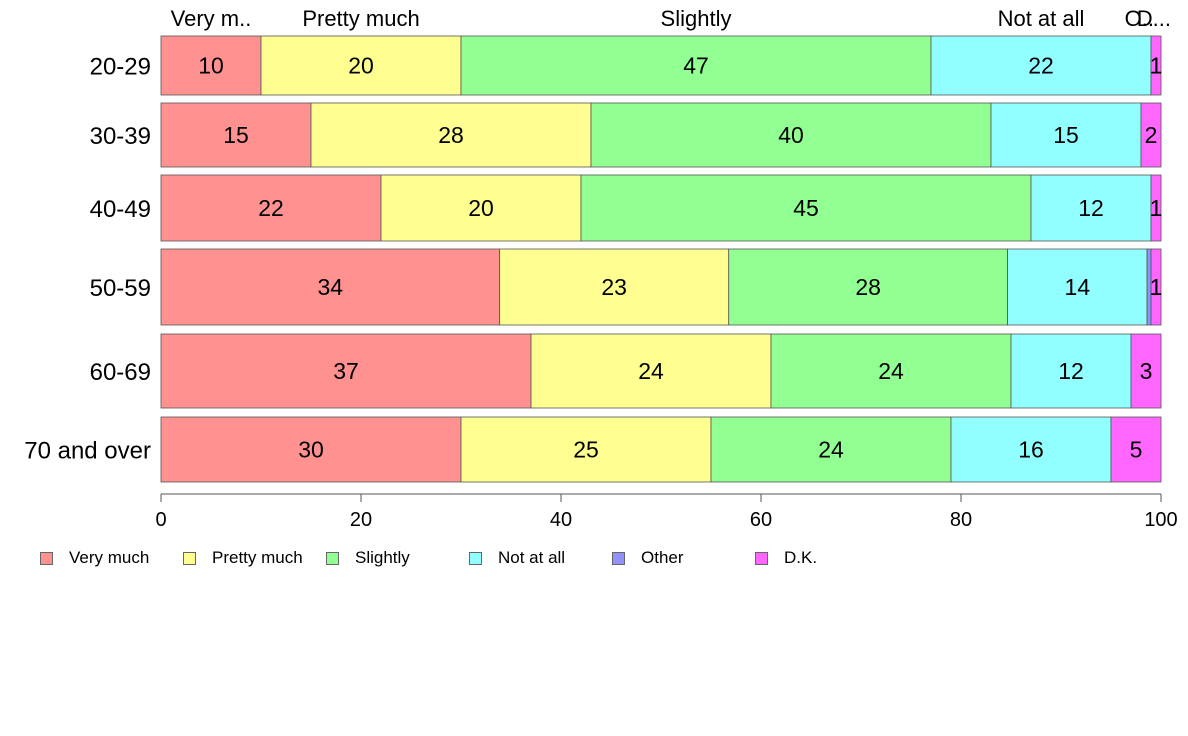 This screenshot has width=1188, height=736. Describe the element at coordinates (532, 557) in the screenshot. I see `legend-label: Not at all` at that location.